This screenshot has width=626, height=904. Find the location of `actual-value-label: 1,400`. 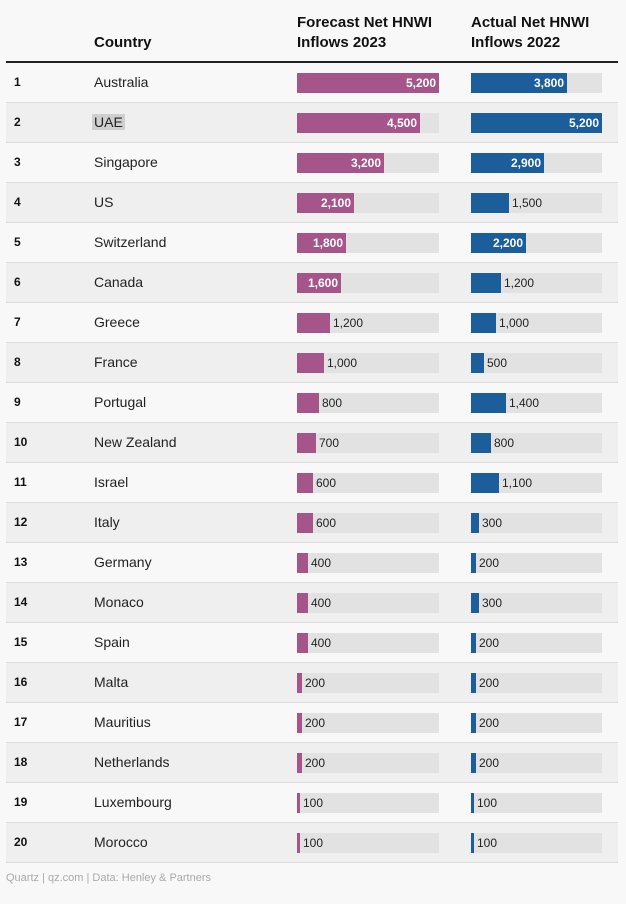

actual-value-label: 1,400 is located at coordinates (524, 403).